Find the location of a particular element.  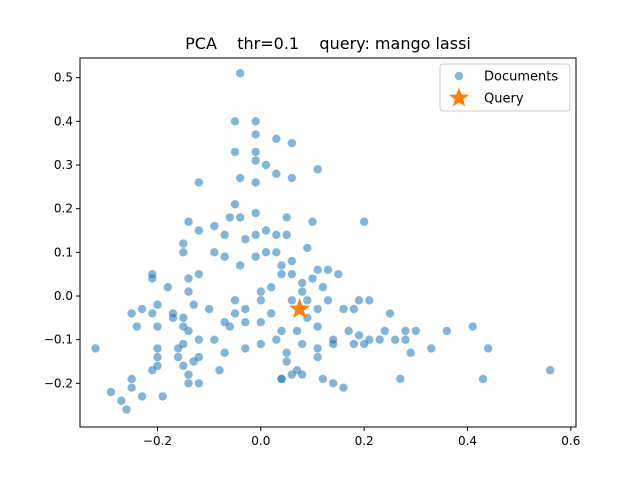

y-tick-label: 0.2 is located at coordinates (63, 209).